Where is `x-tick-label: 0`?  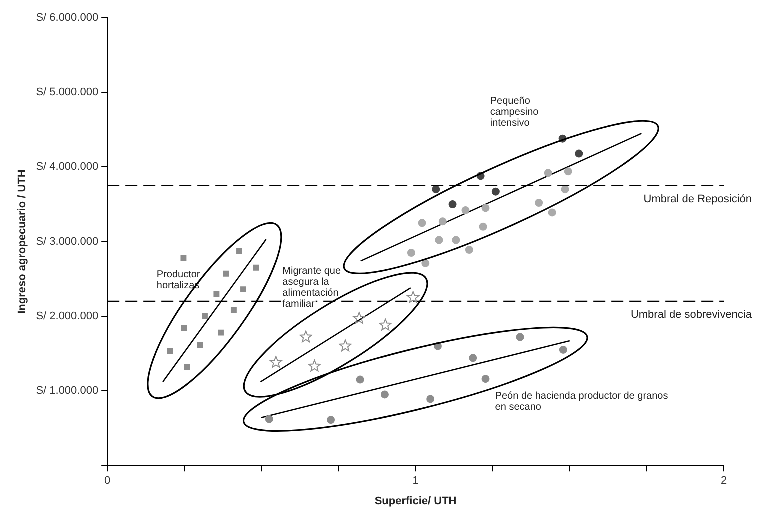 x-tick-label: 0 is located at coordinates (107, 481).